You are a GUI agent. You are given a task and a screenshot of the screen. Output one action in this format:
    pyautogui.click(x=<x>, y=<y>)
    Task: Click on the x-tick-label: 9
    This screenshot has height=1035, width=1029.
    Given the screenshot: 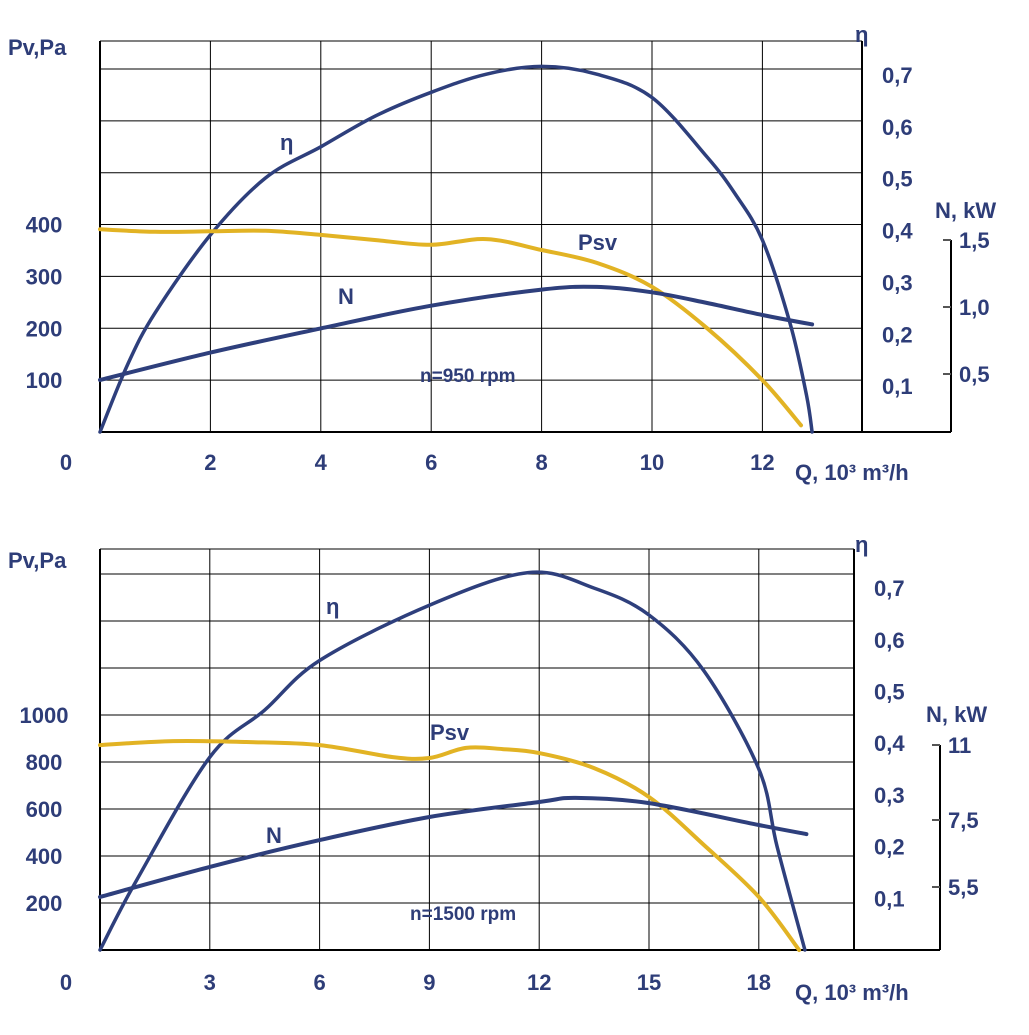 What is the action you would take?
    pyautogui.click(x=429, y=982)
    